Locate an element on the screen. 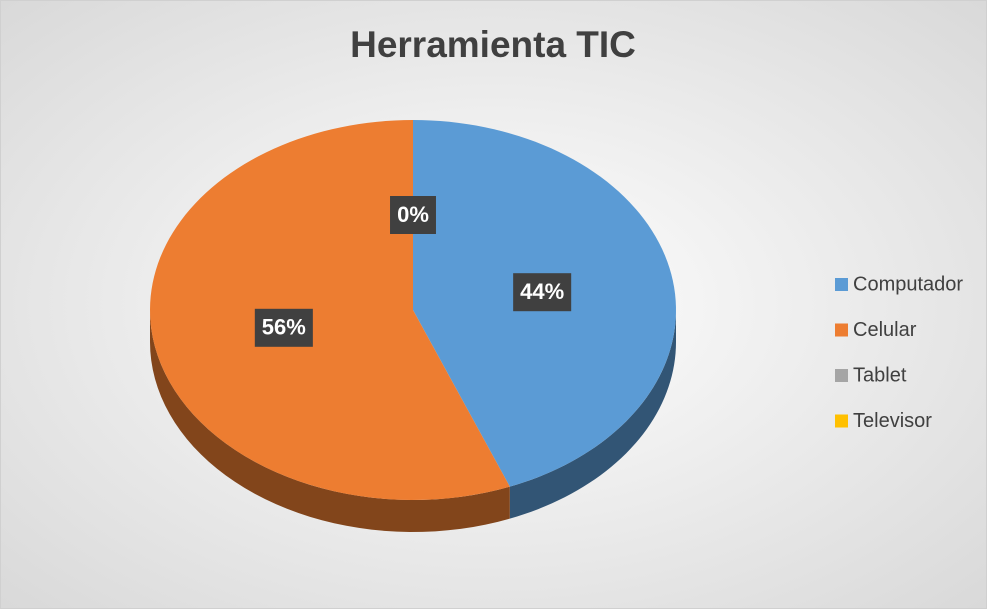 The height and width of the screenshot is (609, 987). data-label: 0% is located at coordinates (413, 215).